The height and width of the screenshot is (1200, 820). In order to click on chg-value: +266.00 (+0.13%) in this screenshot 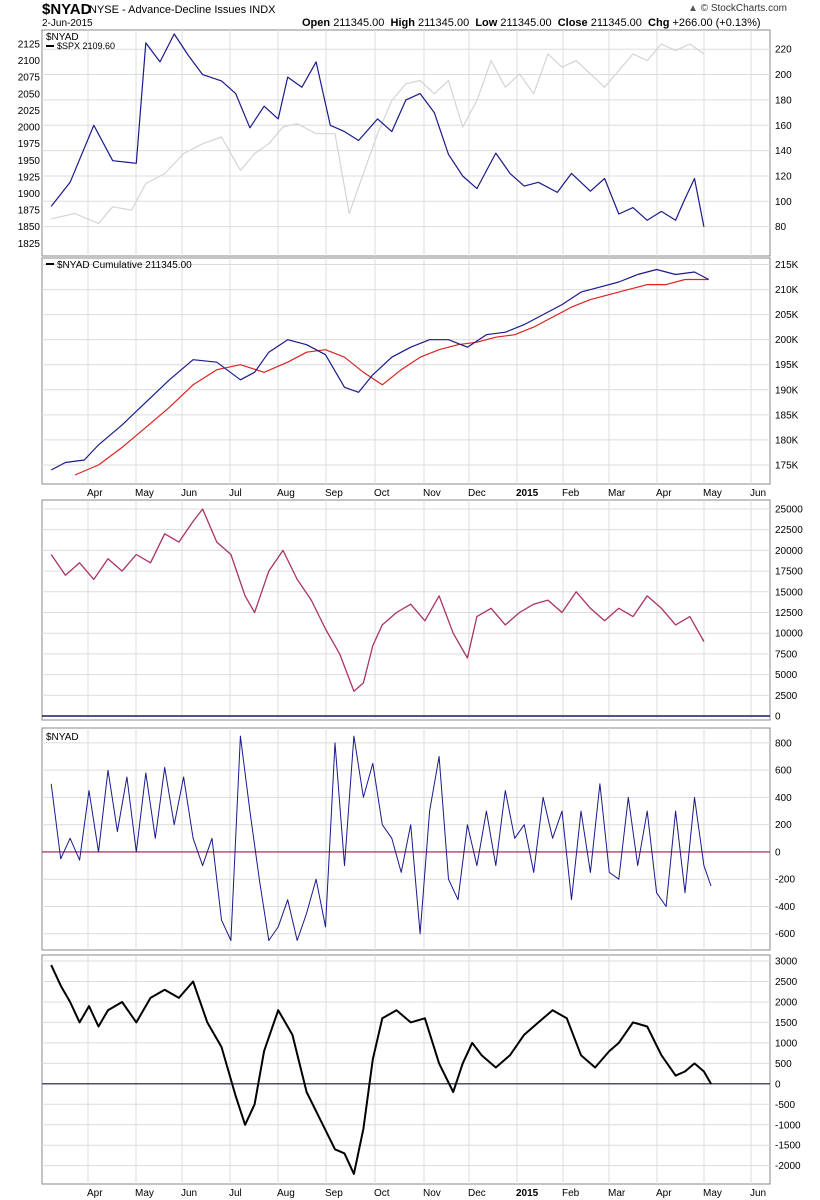, I will do `click(716, 23)`.